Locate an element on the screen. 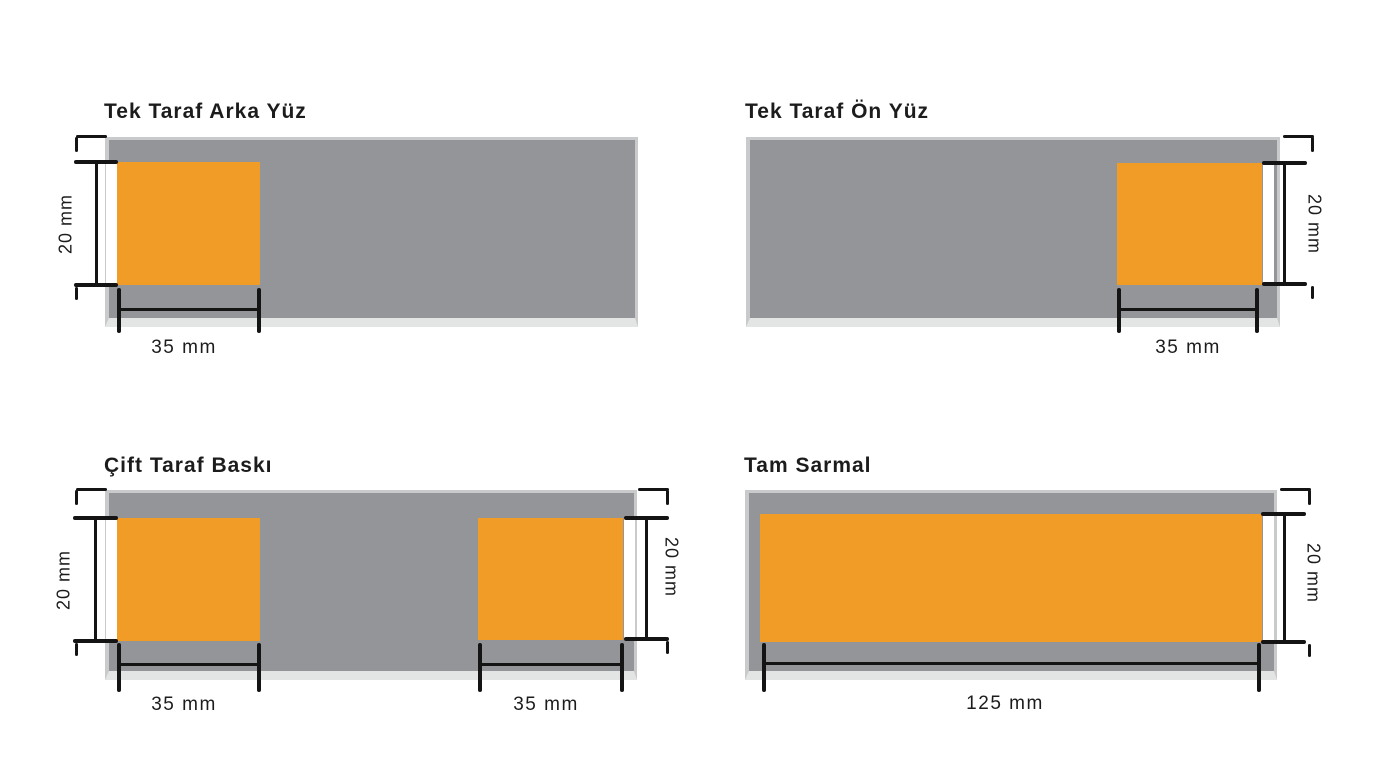 This screenshot has width=1400, height=760. margin-strip-on-yuz is located at coordinates (1268, 224).